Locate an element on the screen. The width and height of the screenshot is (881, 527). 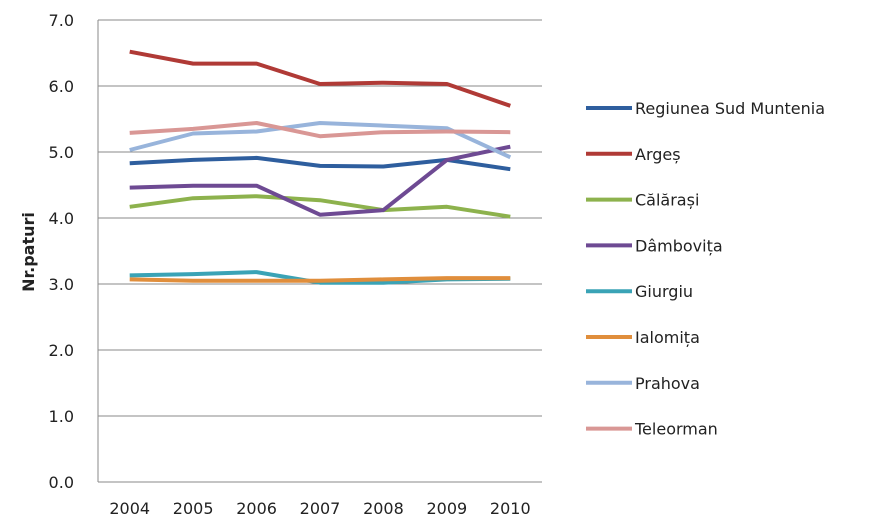
y-tick-label: 2.0 is located at coordinates (61, 350).